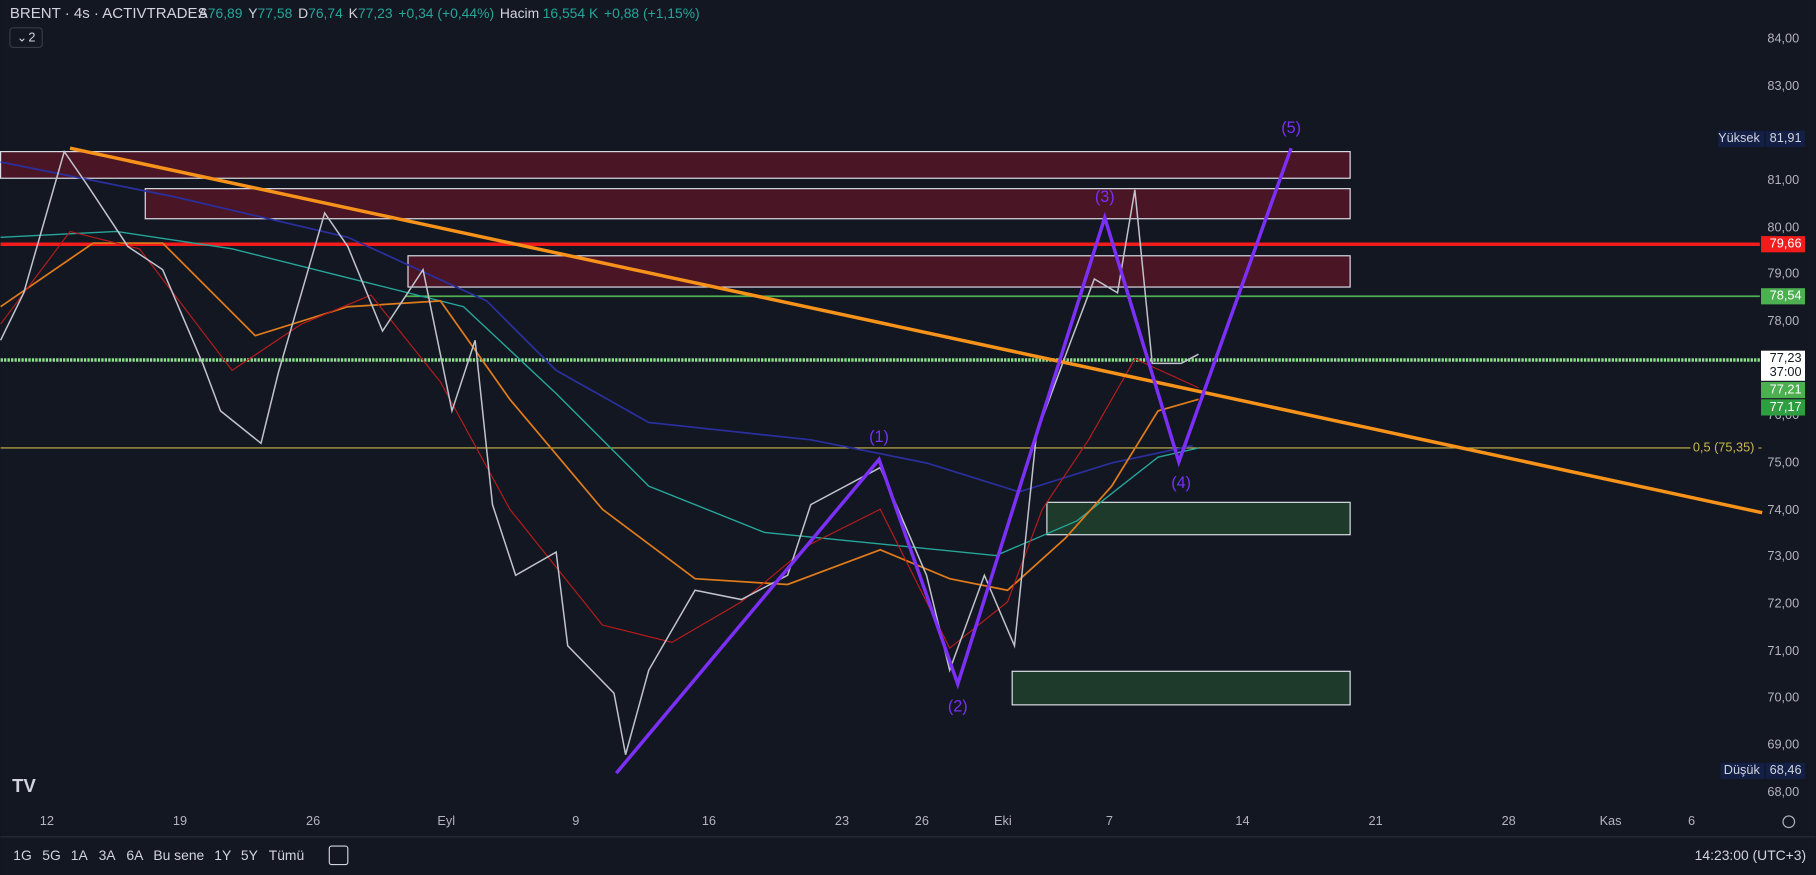 The width and height of the screenshot is (1816, 875). What do you see at coordinates (31, 37) in the screenshot?
I see `indicator-count: 2` at bounding box center [31, 37].